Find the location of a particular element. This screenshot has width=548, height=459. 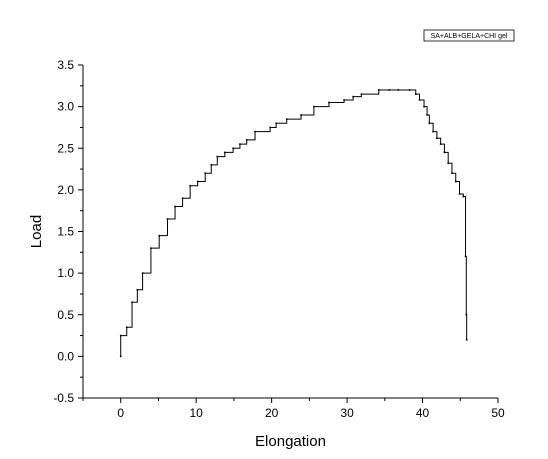

y-tick-label: 2.5 is located at coordinates (65, 148).